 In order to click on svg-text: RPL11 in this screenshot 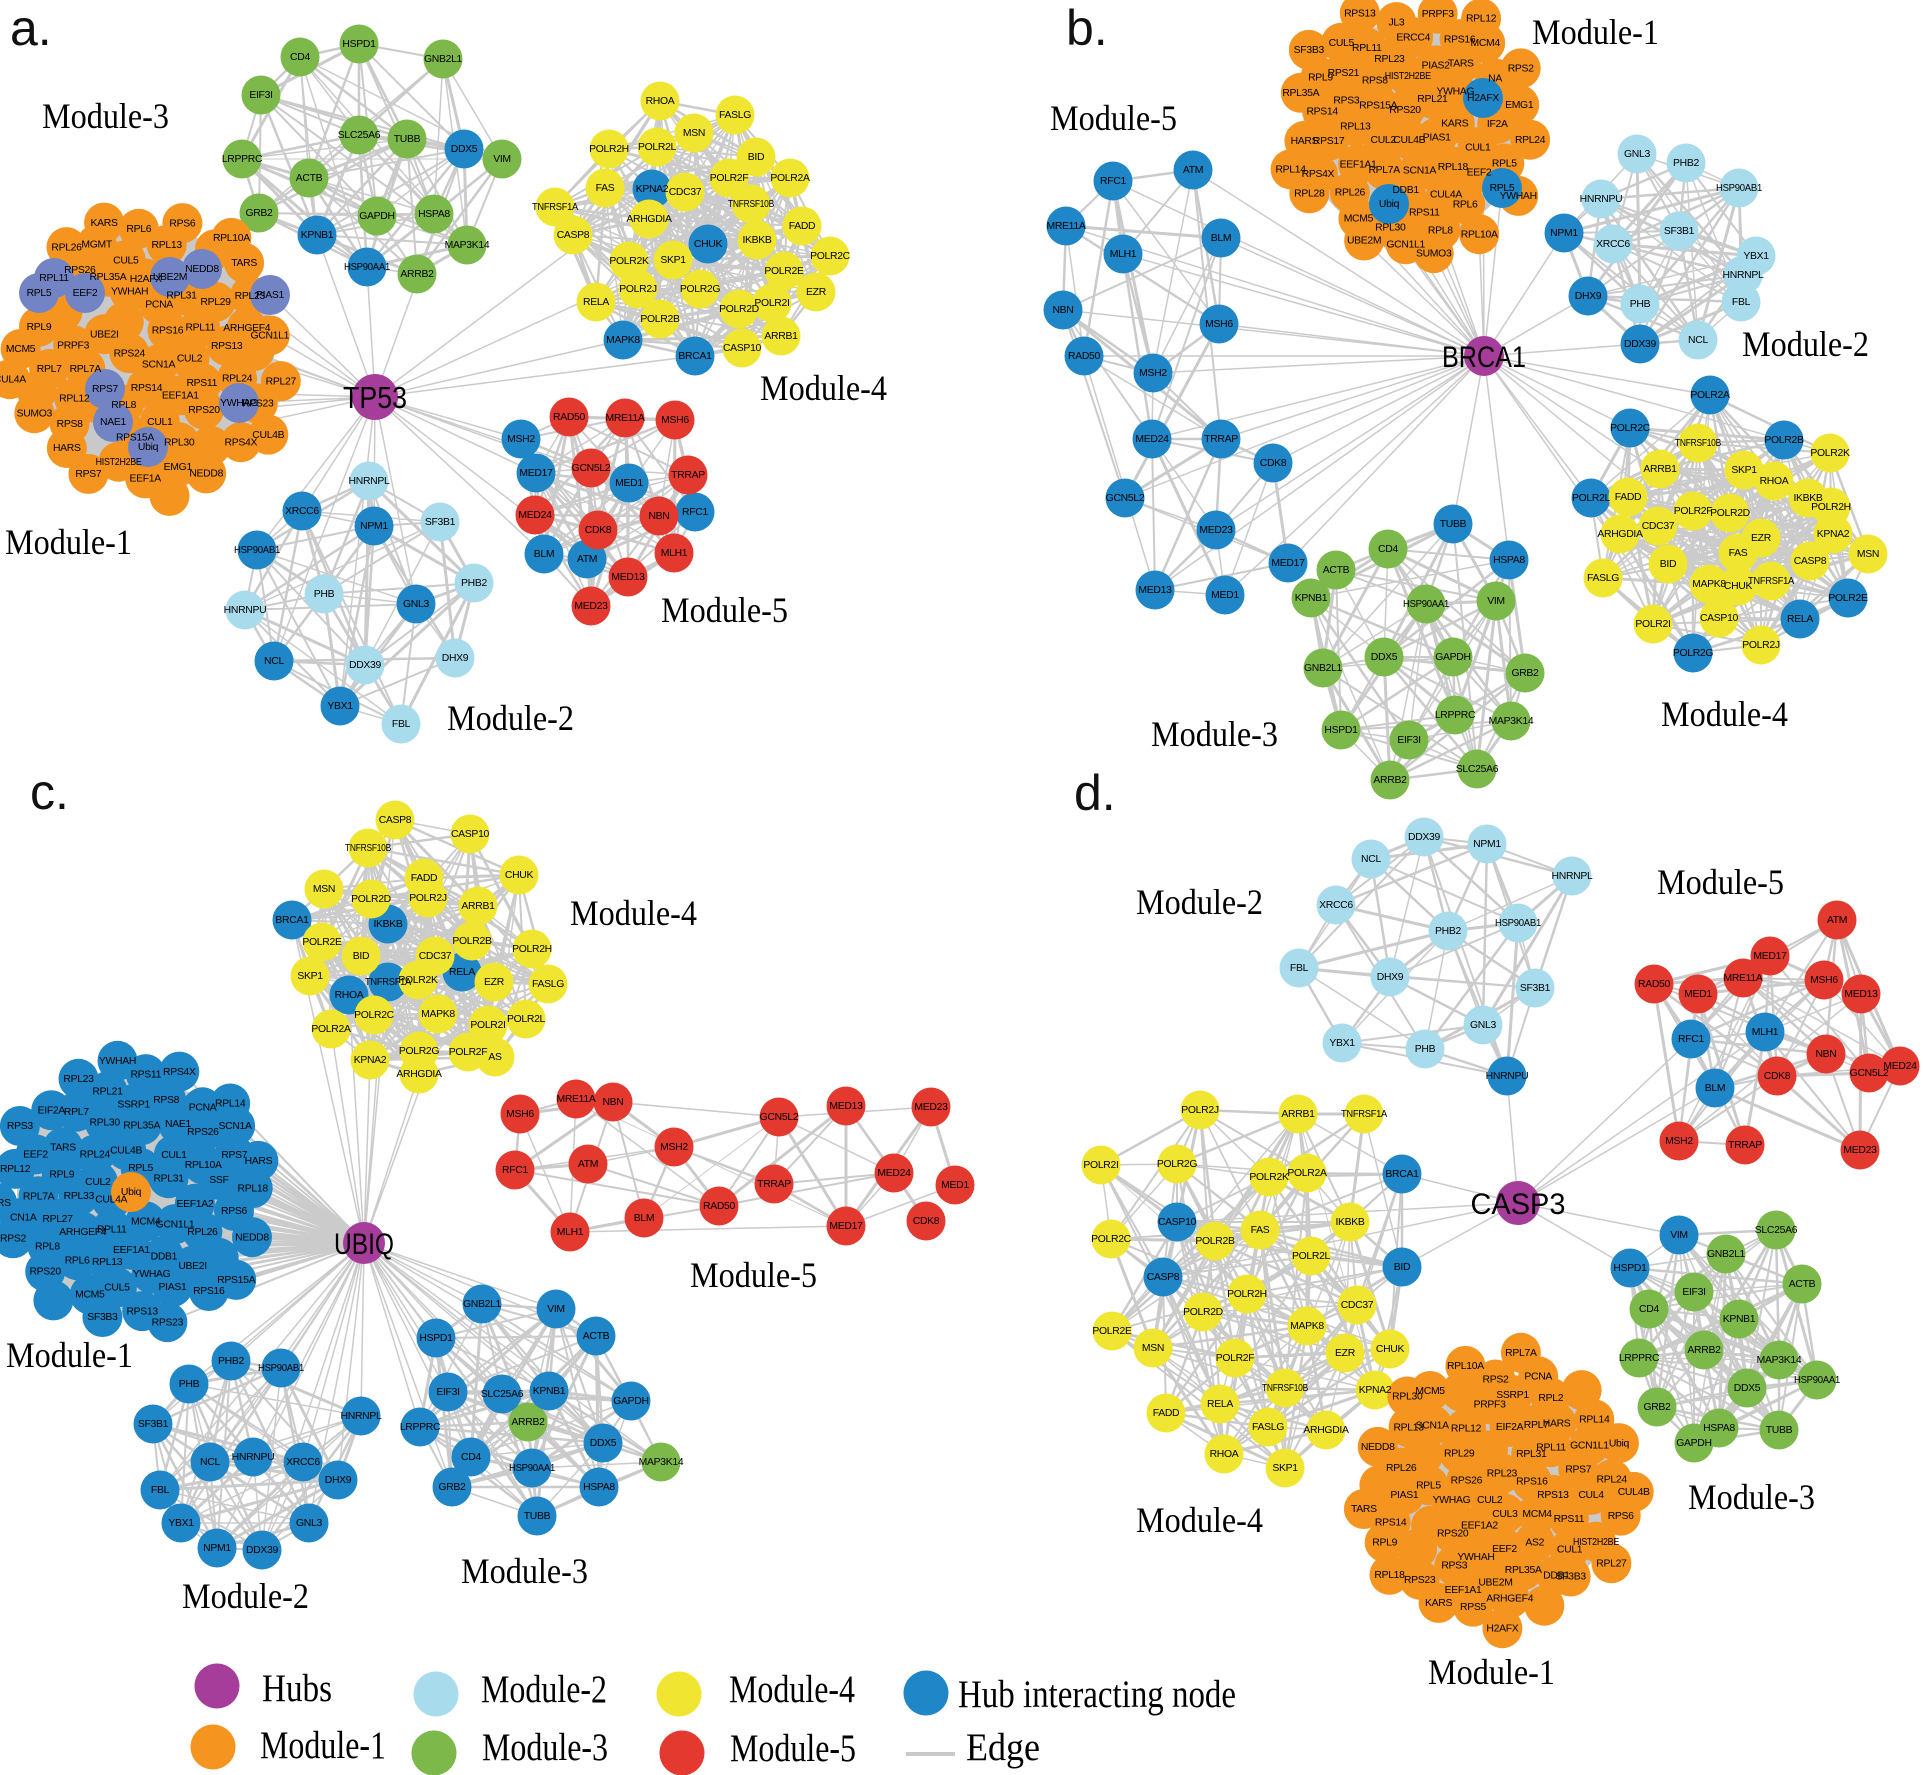, I will do `click(54, 278)`.